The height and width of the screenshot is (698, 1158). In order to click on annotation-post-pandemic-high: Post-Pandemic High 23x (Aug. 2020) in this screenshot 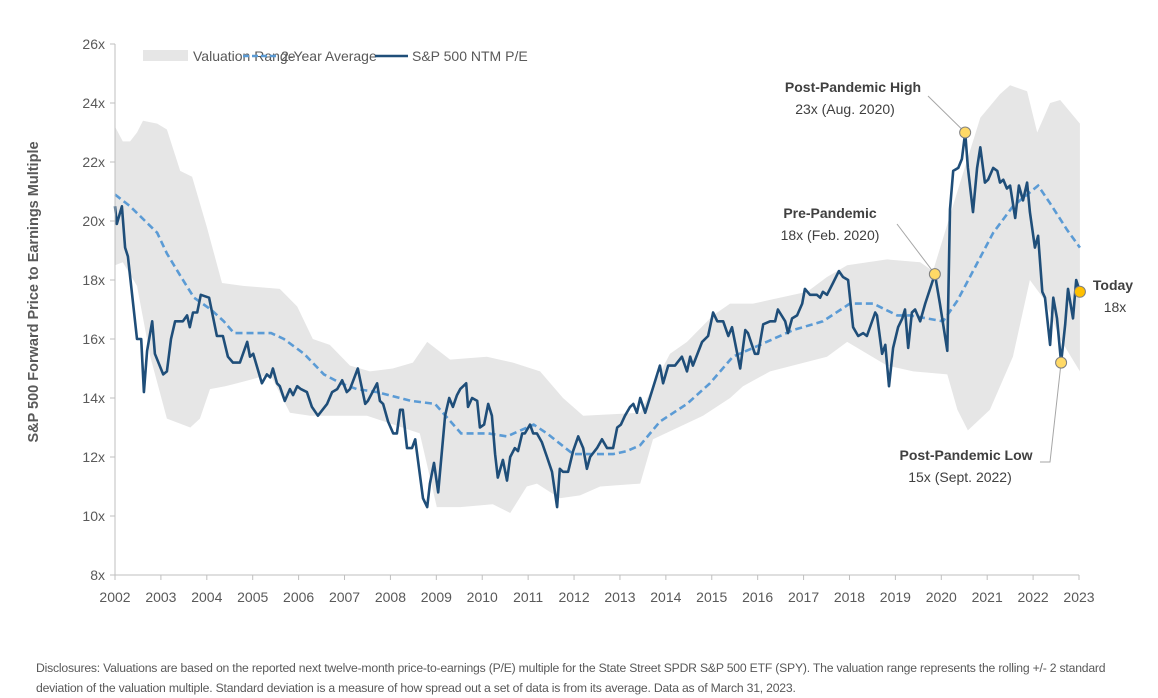, I will do `click(878, 109)`.